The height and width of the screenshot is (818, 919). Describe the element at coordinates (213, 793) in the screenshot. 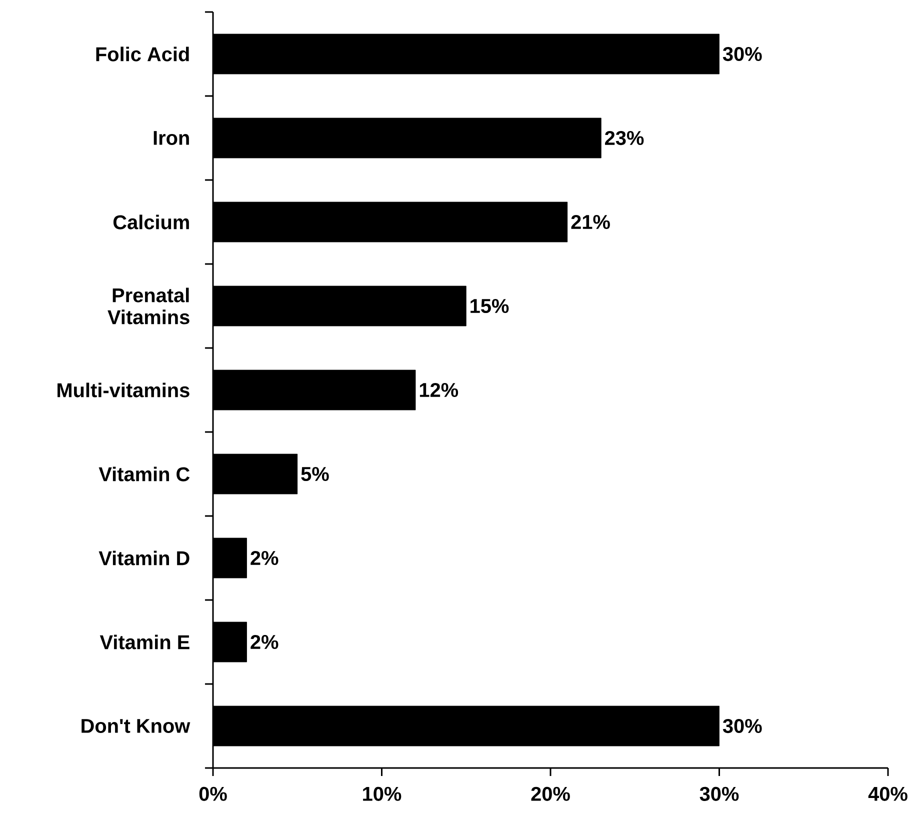

I see `x-tick-label: 0%` at that location.